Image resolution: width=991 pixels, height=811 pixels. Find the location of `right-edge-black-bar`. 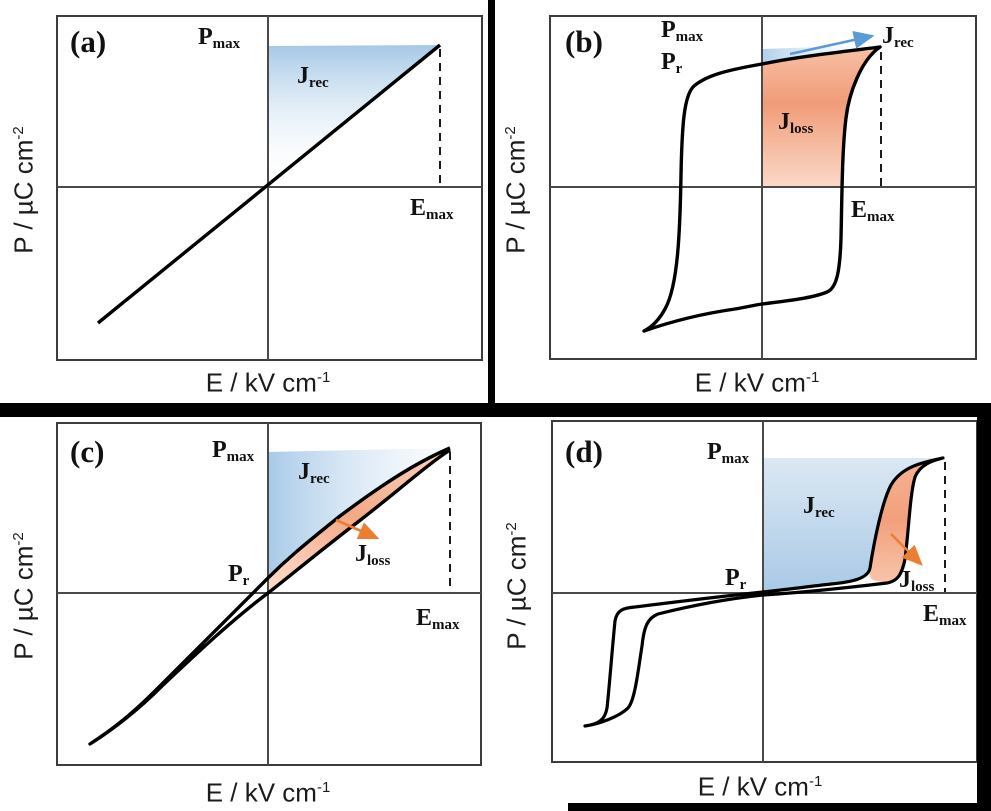

right-edge-black-bar is located at coordinates (984, 614).